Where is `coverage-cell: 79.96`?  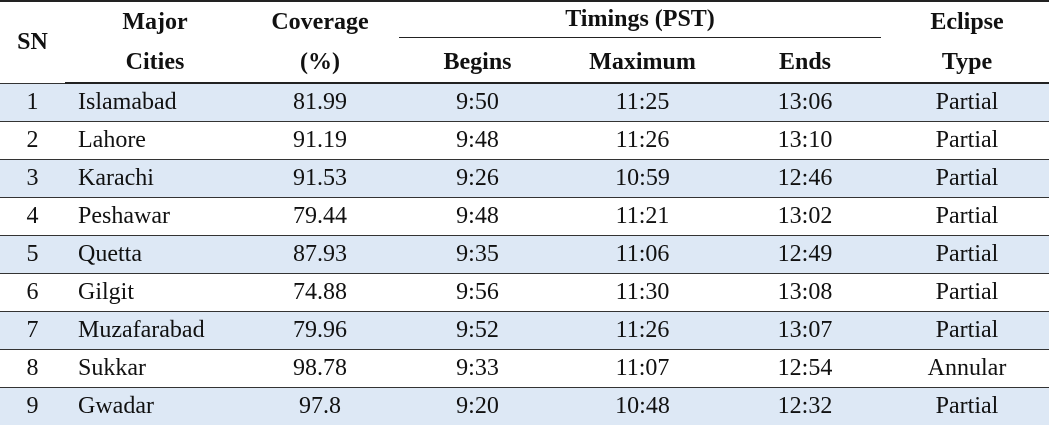 coverage-cell: 79.96 is located at coordinates (320, 331).